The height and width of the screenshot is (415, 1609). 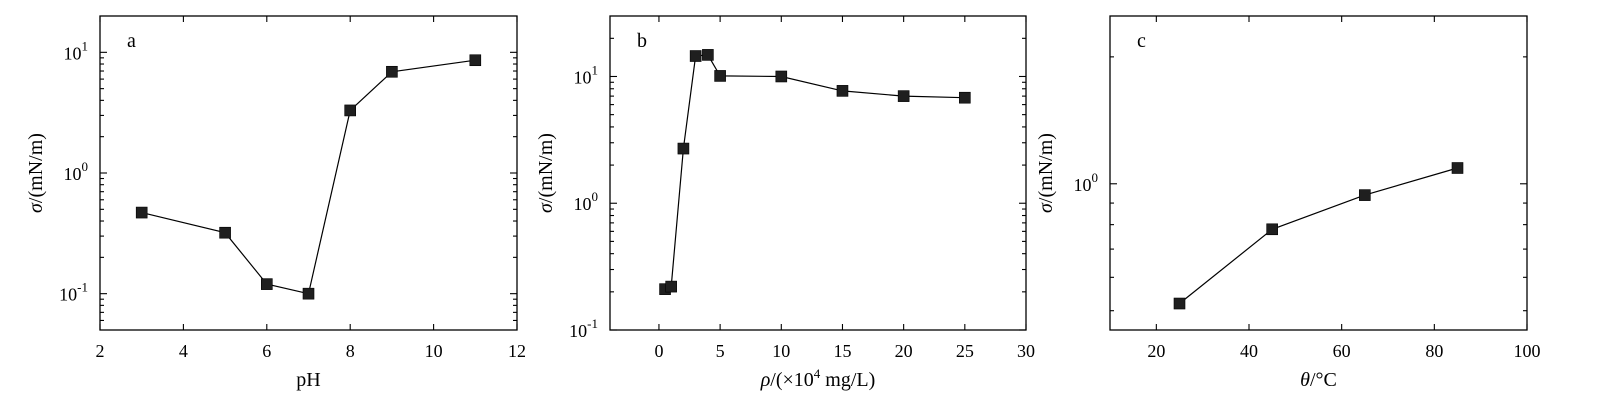 What do you see at coordinates (642, 41) in the screenshot?
I see `panel-label: b` at bounding box center [642, 41].